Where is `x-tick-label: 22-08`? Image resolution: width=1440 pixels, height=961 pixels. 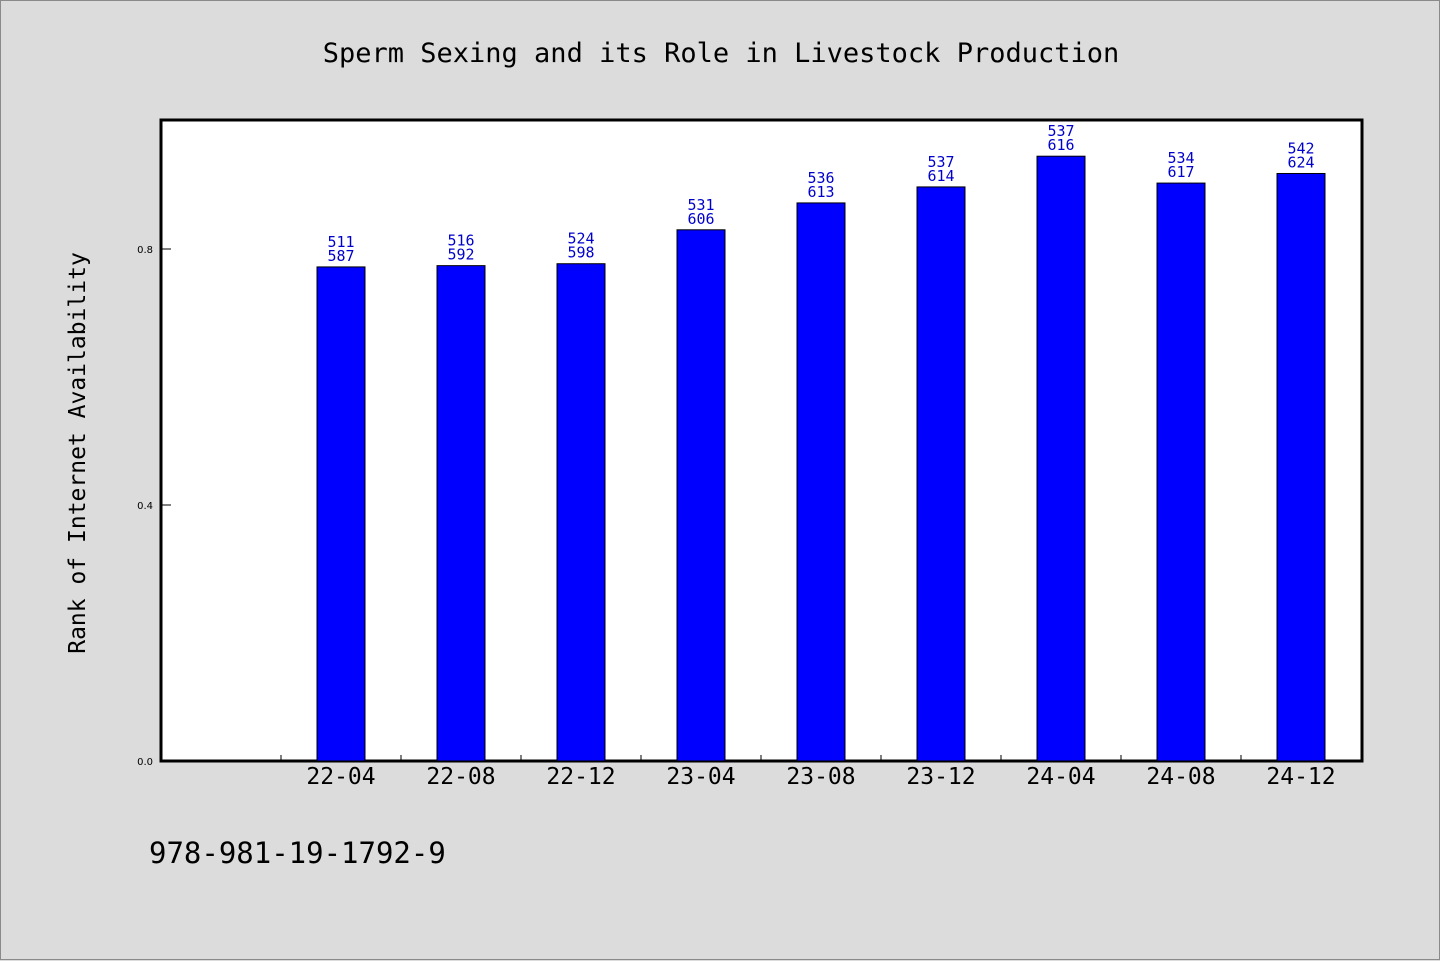
x-tick-label: 22-08 is located at coordinates (460, 777).